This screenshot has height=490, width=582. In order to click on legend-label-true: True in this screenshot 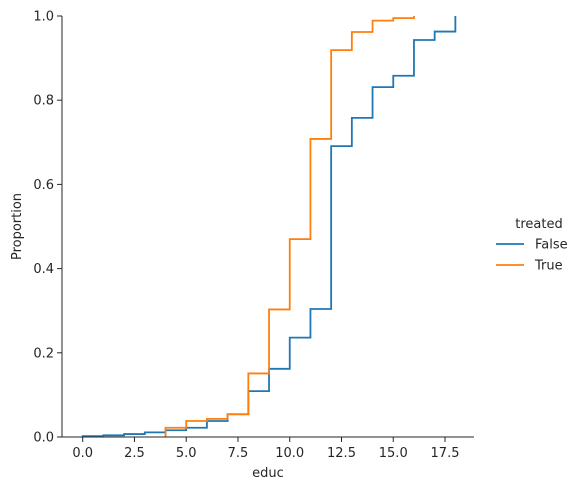, I will do `click(548, 266)`.